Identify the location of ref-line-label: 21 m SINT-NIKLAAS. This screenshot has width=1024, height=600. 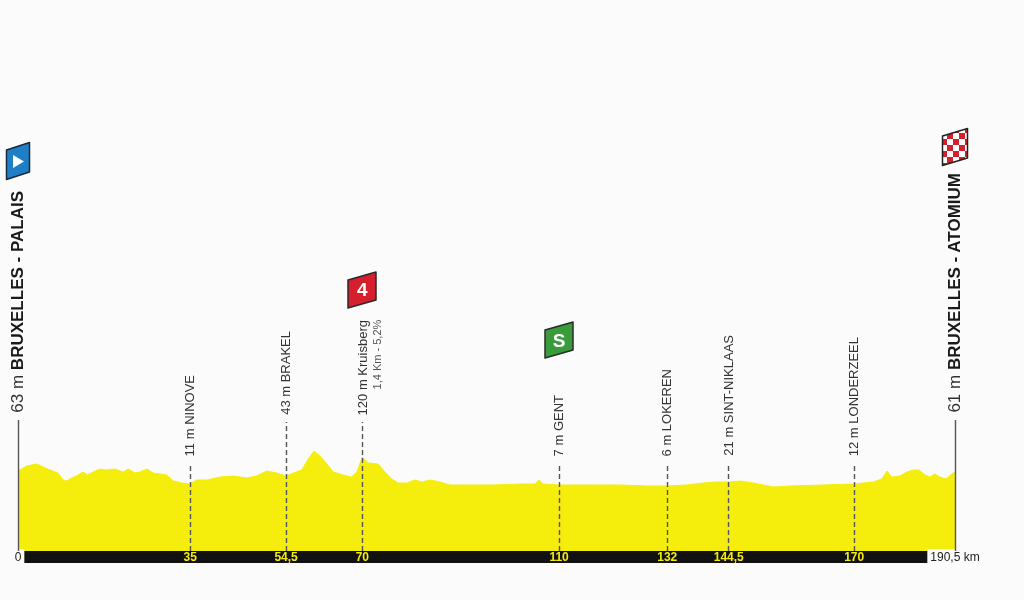
(728, 395).